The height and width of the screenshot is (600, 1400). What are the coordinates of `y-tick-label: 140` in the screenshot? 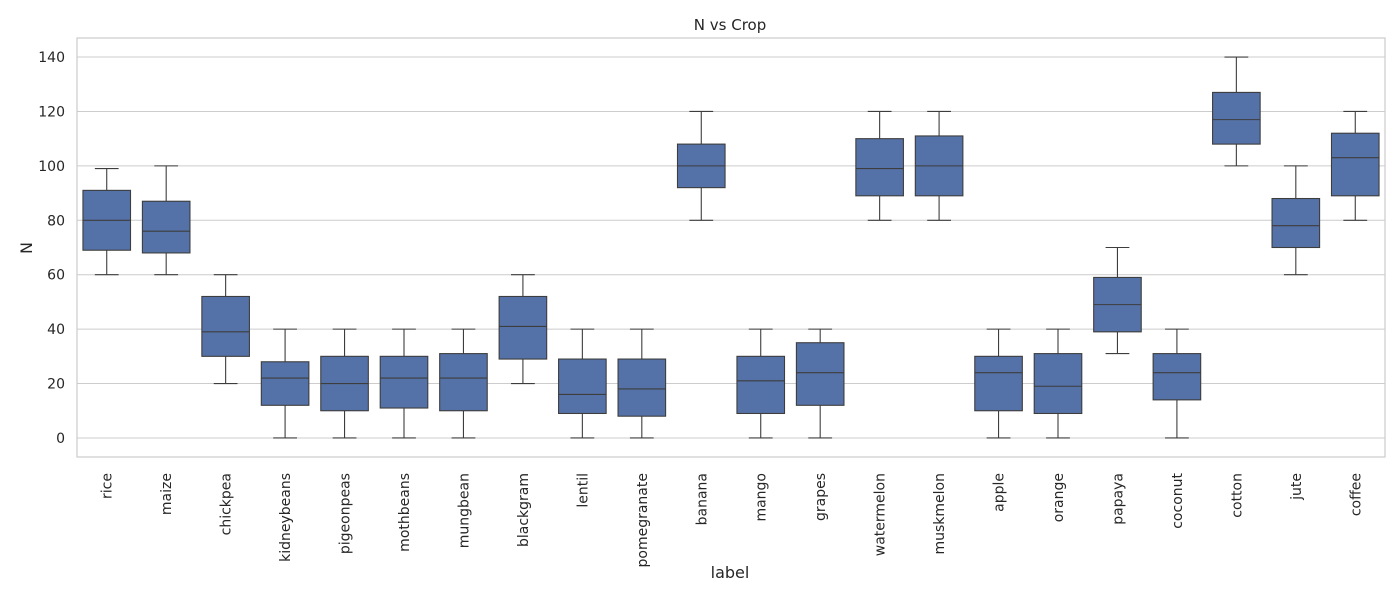 It's located at (51, 58).